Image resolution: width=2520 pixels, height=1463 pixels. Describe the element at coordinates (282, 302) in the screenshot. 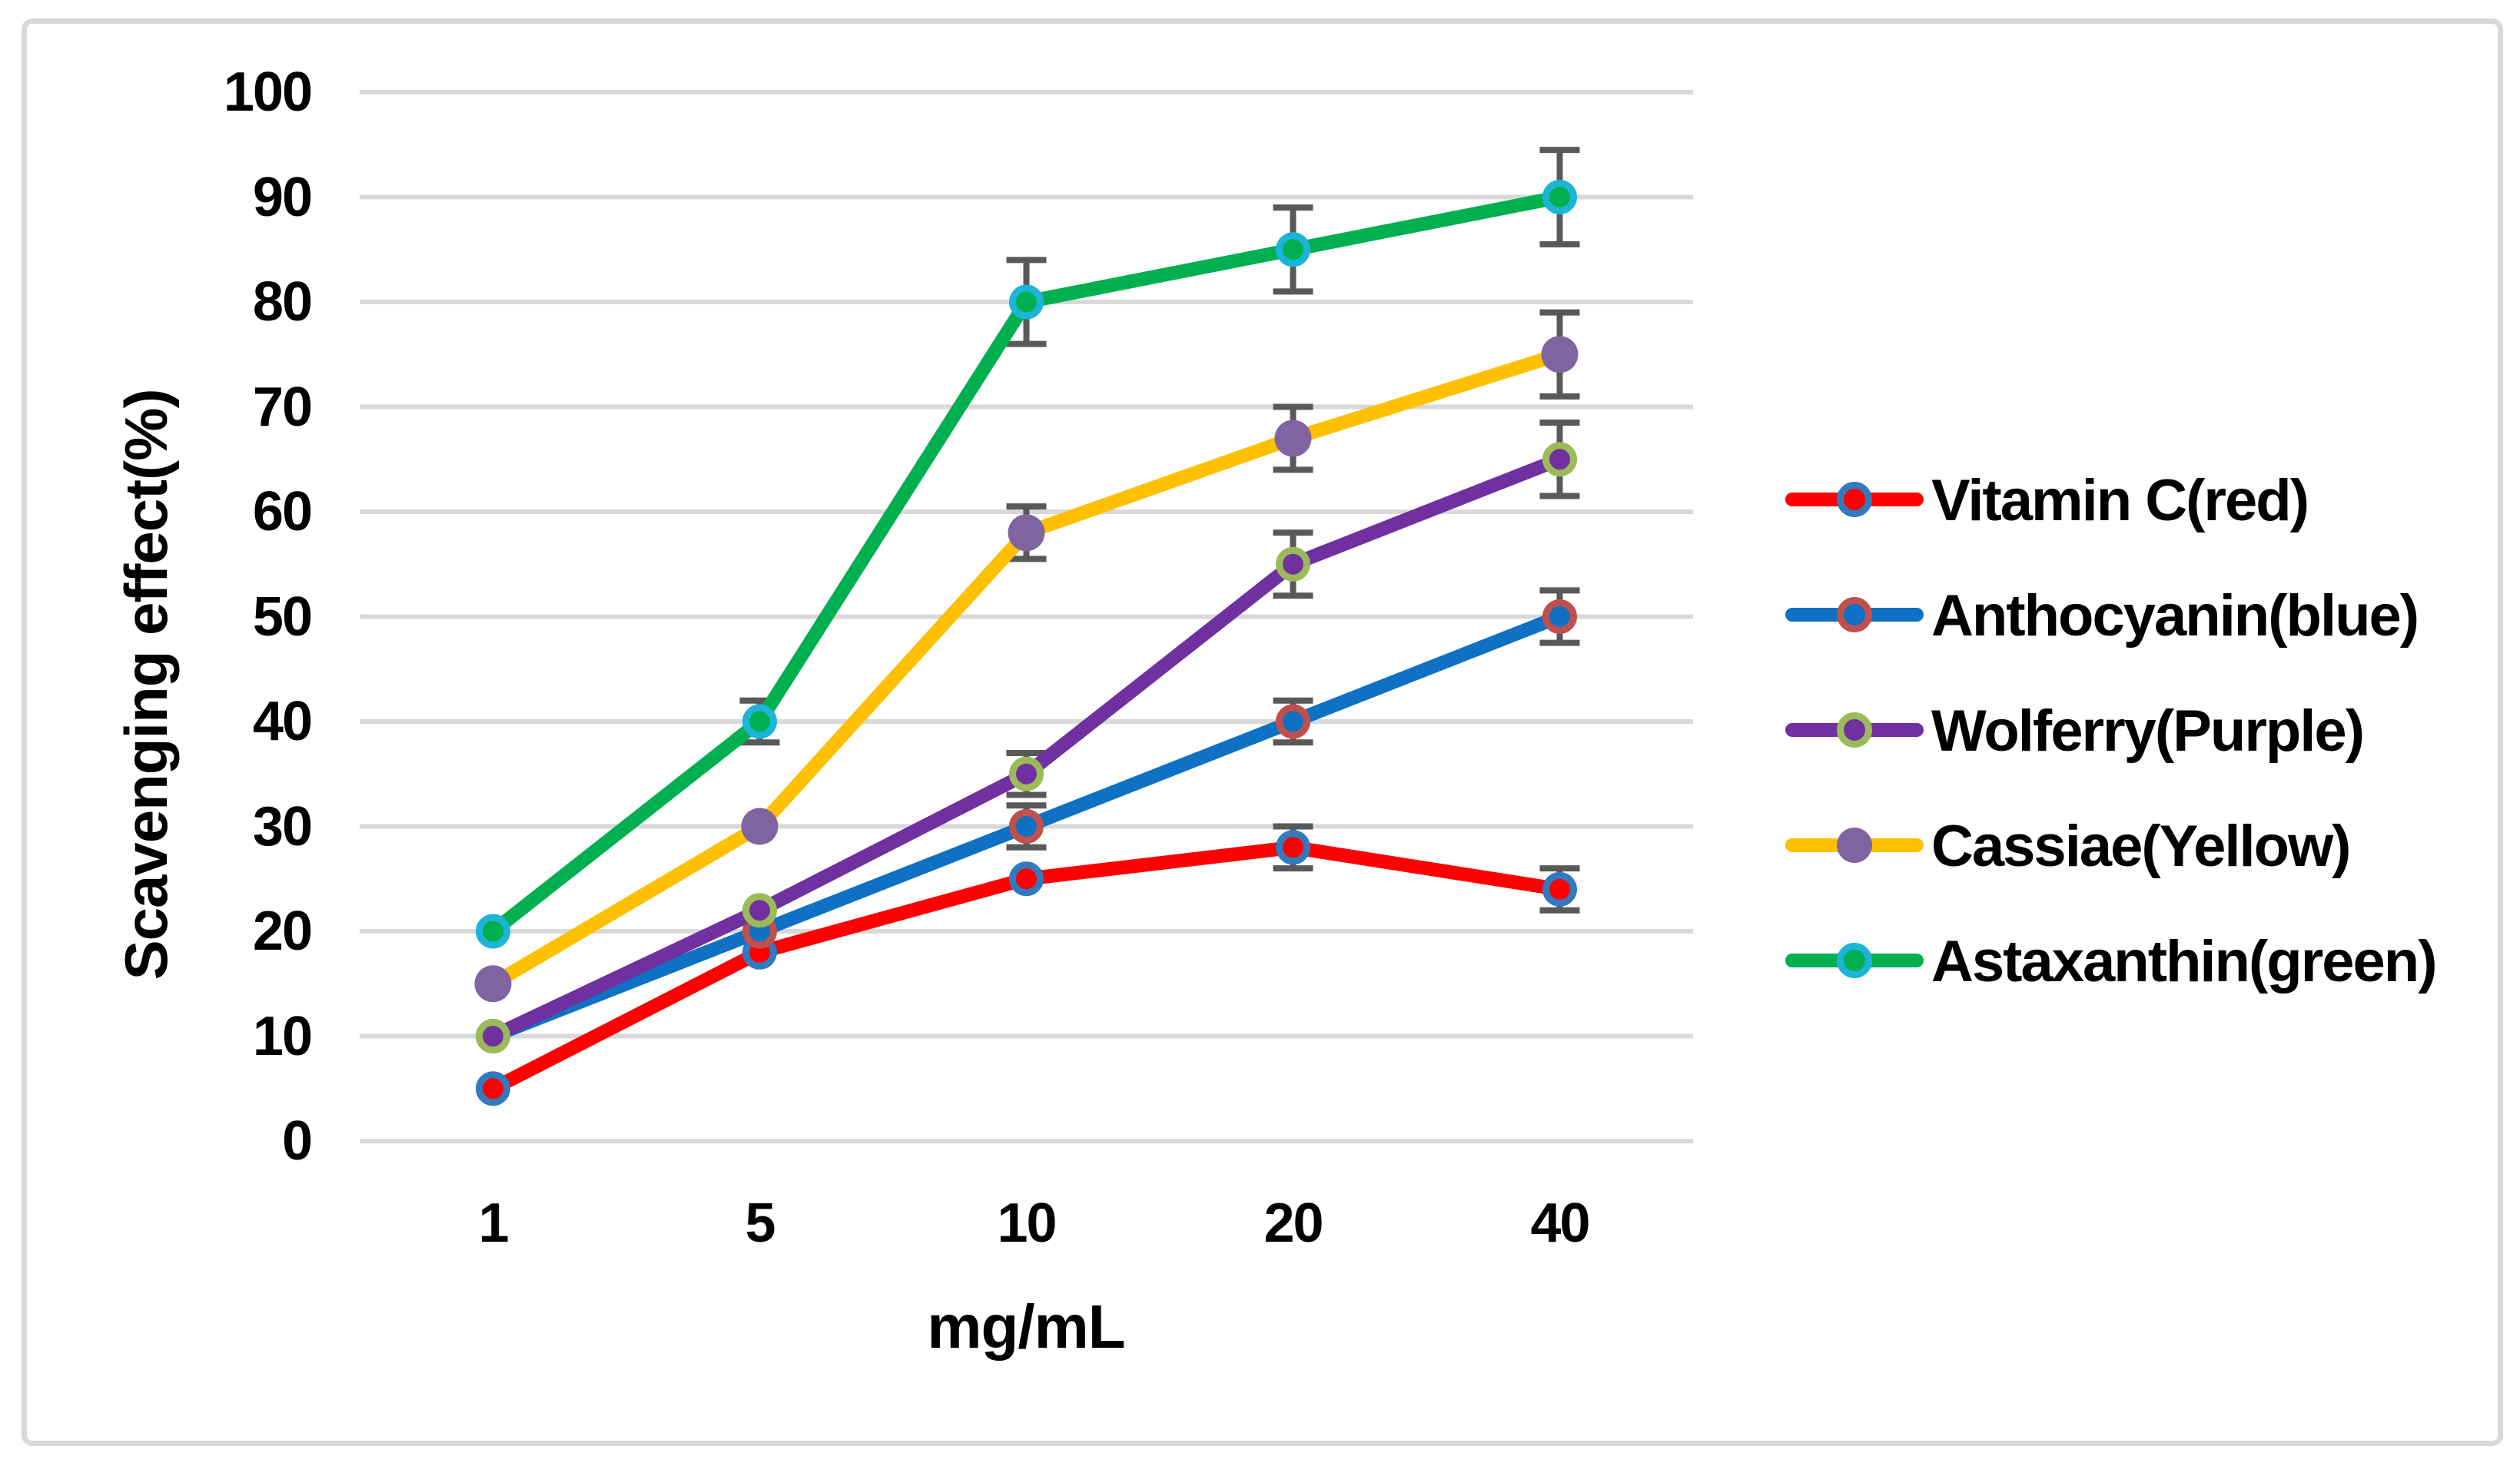

I see `y-tick-label-80: 80` at that location.